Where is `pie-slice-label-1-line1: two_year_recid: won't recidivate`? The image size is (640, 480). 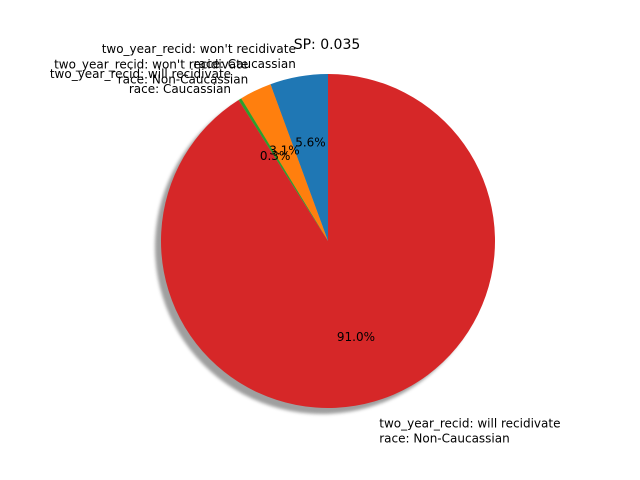 pie-slice-label-1-line1: two_year_recid: won't recidivate is located at coordinates (199, 49).